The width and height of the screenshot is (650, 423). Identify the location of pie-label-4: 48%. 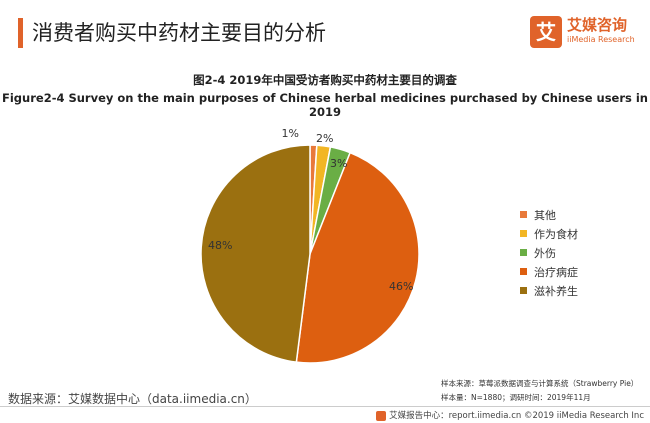
(220, 245).